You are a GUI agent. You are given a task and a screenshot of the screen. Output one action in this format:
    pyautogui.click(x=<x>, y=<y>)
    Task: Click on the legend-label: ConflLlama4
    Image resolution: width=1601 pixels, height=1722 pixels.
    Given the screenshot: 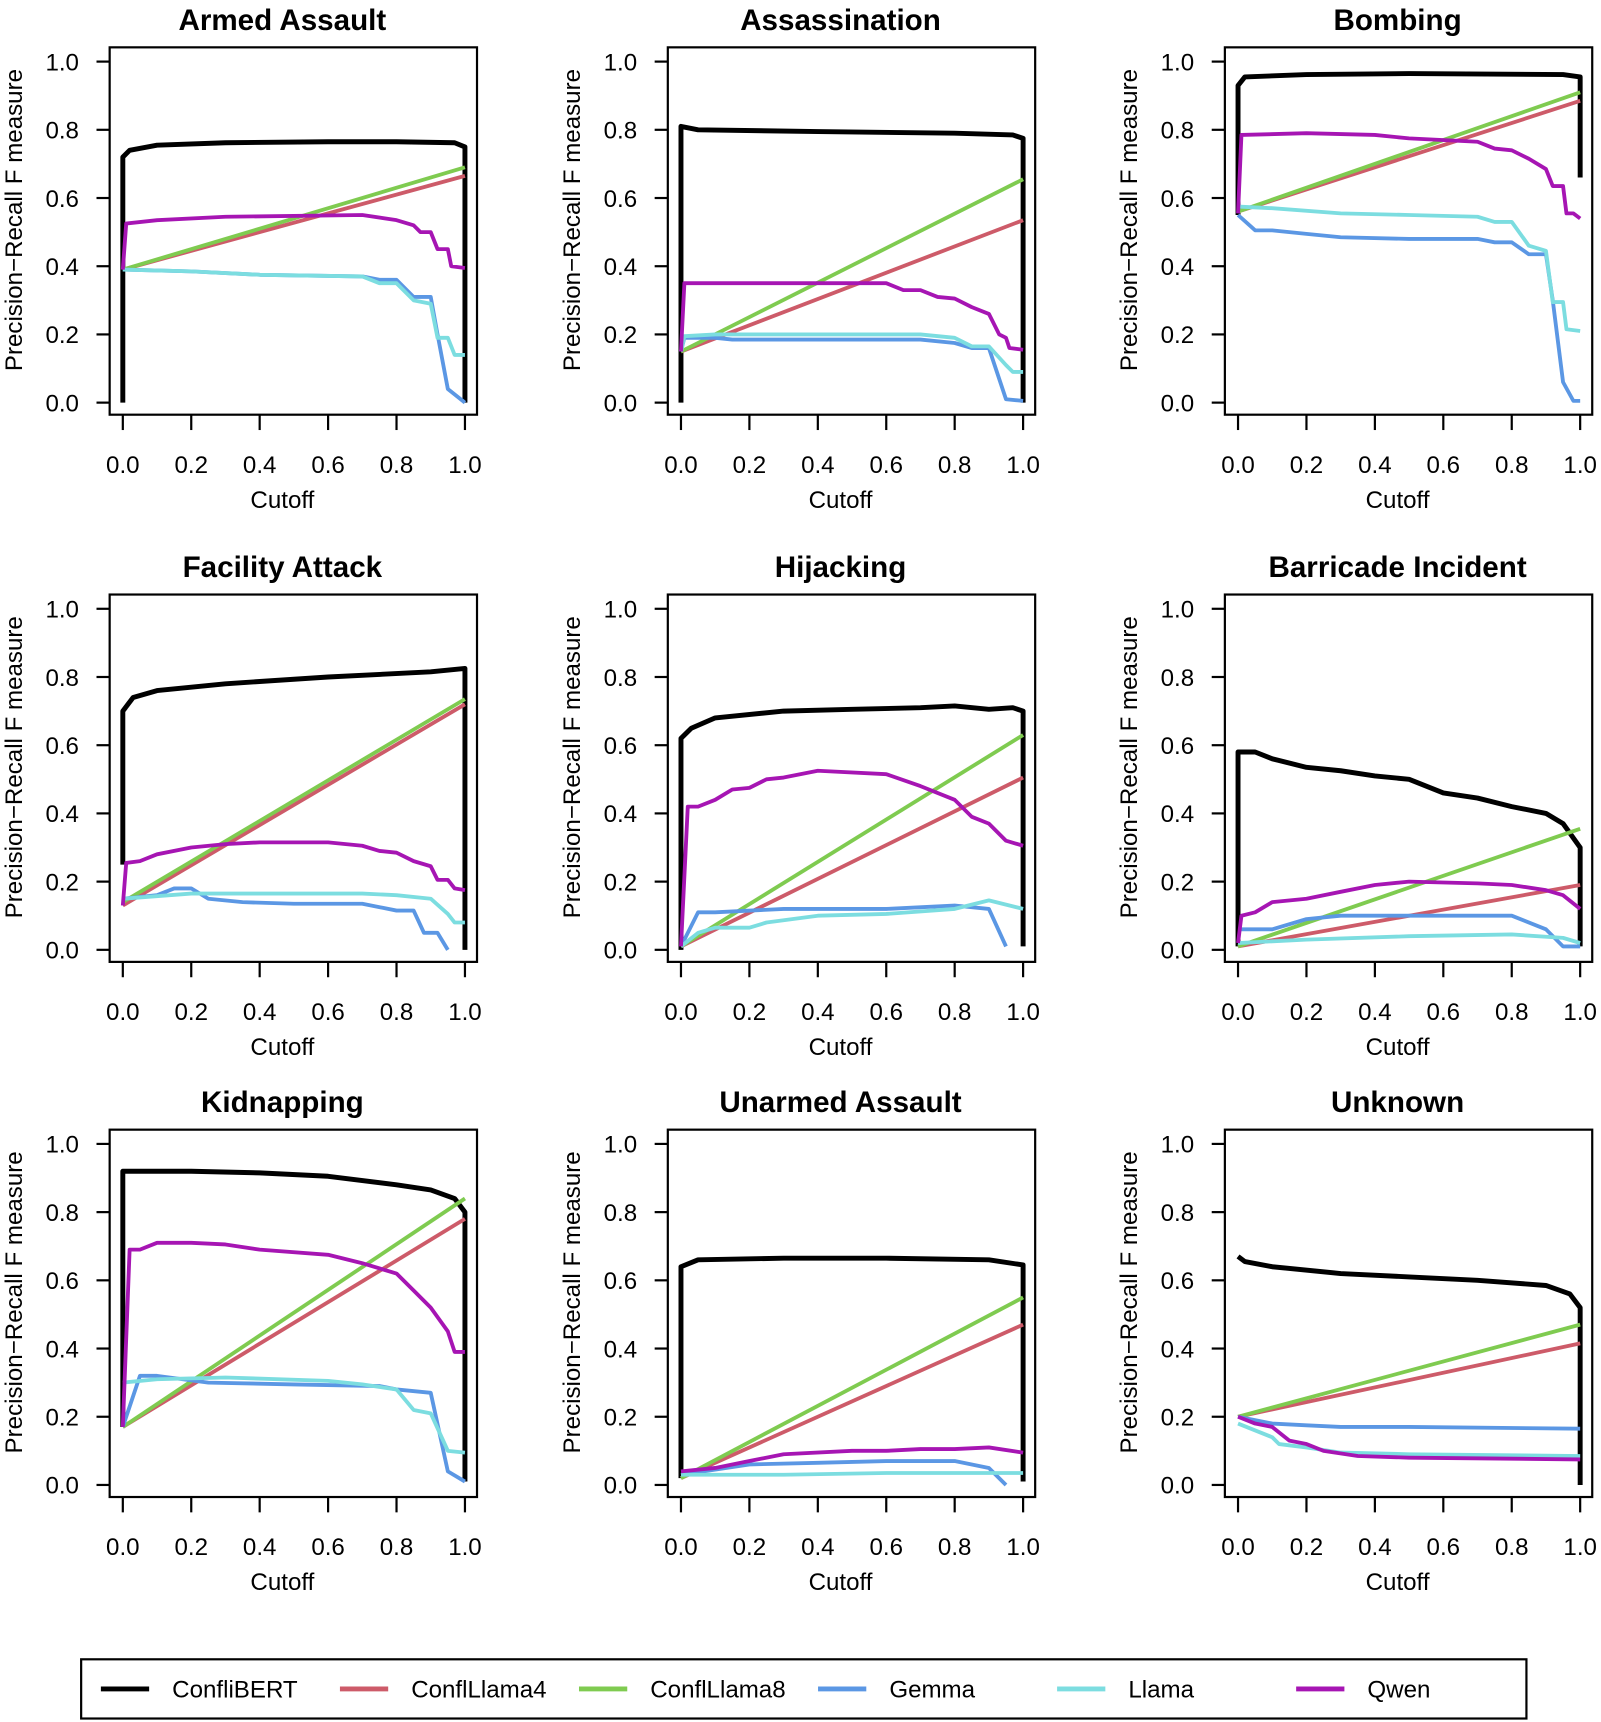 What is the action you would take?
    pyautogui.click(x=478, y=1690)
    